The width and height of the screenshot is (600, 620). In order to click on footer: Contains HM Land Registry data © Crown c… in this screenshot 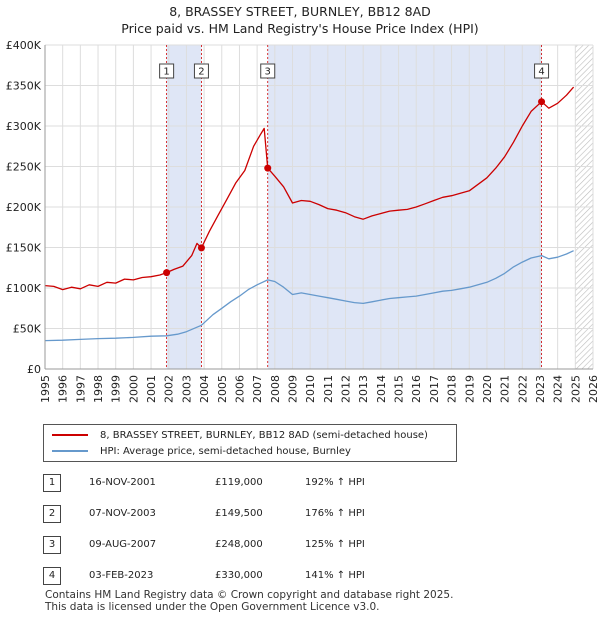, I will do `click(249, 601)`.